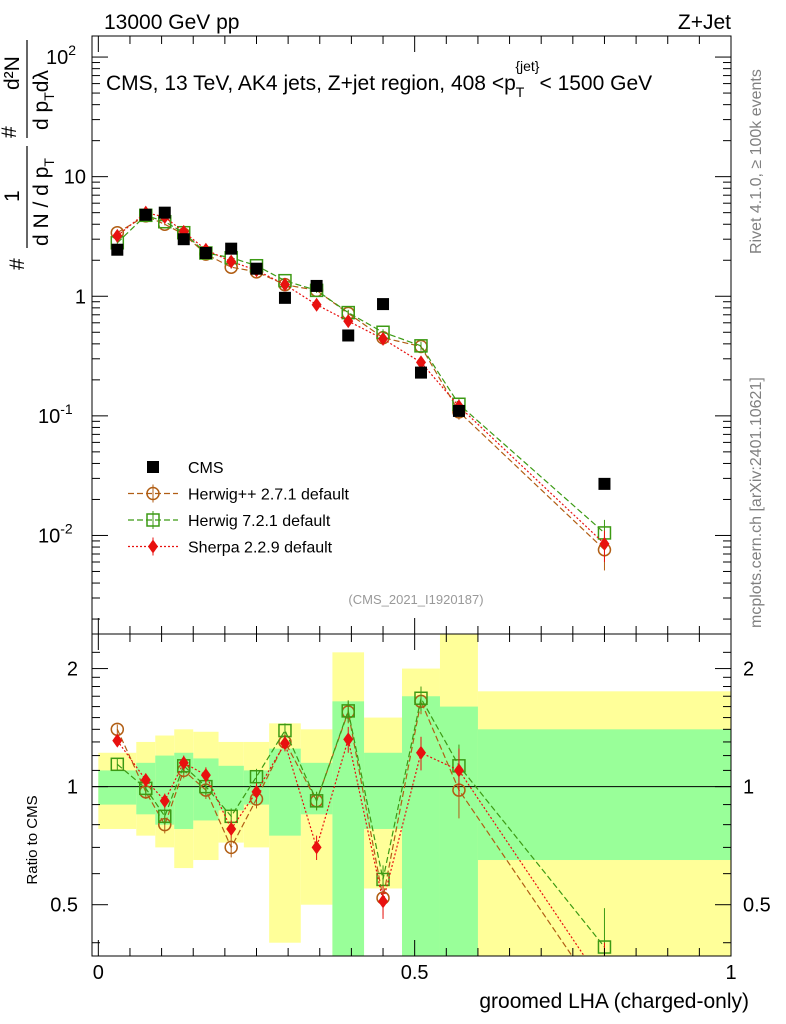  Describe the element at coordinates (28, 155) in the screenshot. I see `main-y-label: # 1 d N / d pT # d²N d pTdλ` at that location.